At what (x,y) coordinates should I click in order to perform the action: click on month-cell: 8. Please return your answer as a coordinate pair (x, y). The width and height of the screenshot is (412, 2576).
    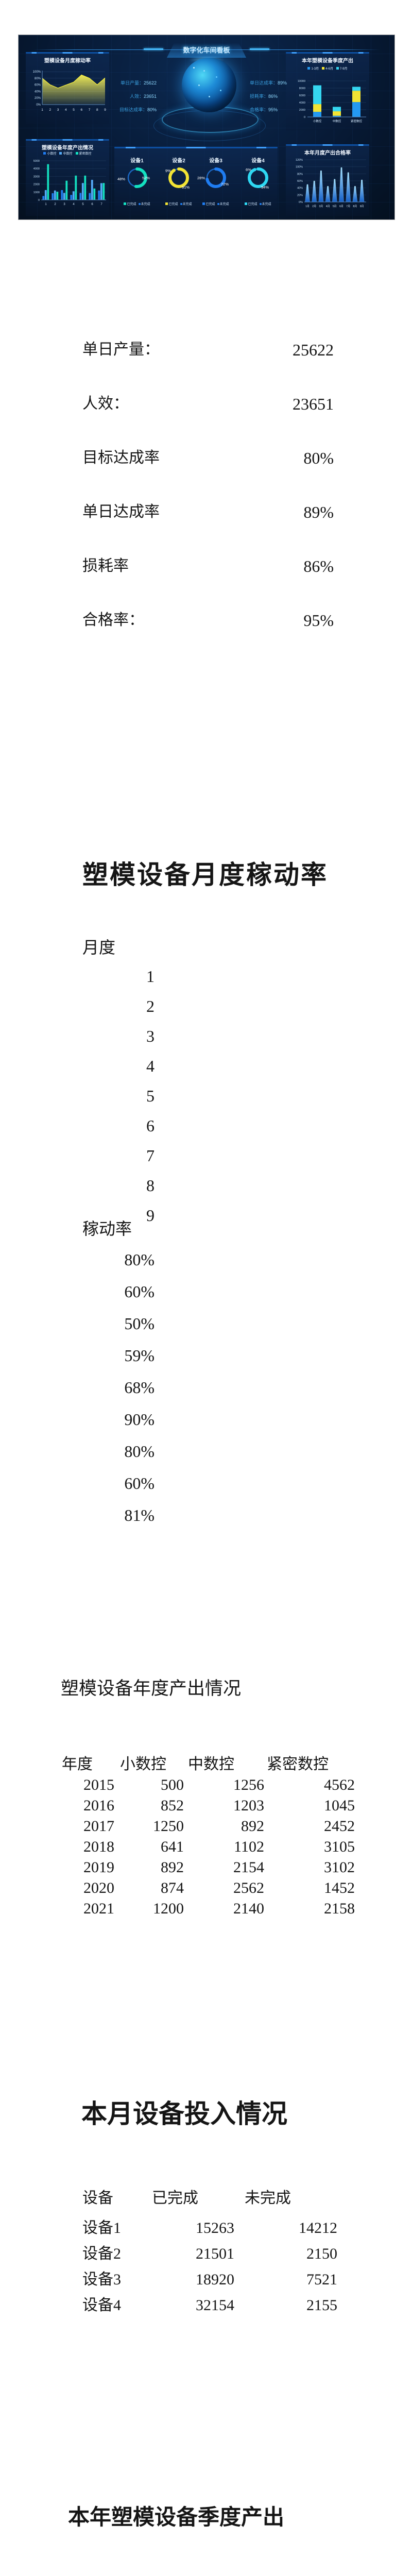
    Looking at the image, I should click on (150, 1185).